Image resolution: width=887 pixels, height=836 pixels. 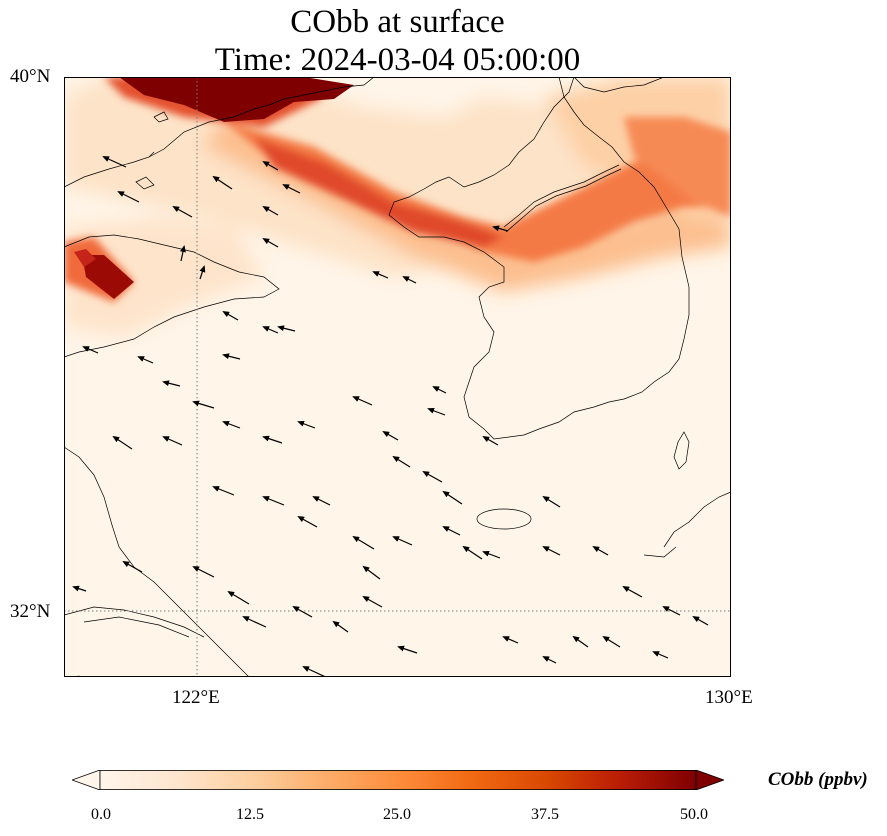 What do you see at coordinates (236, 99) in the screenshot?
I see `plume-top-max` at bounding box center [236, 99].